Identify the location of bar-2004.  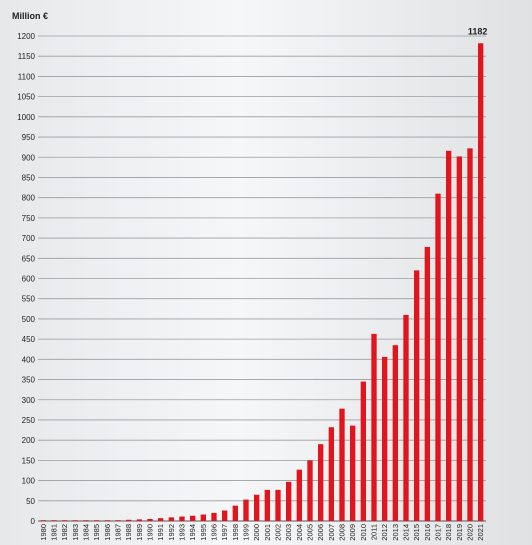
(299, 495).